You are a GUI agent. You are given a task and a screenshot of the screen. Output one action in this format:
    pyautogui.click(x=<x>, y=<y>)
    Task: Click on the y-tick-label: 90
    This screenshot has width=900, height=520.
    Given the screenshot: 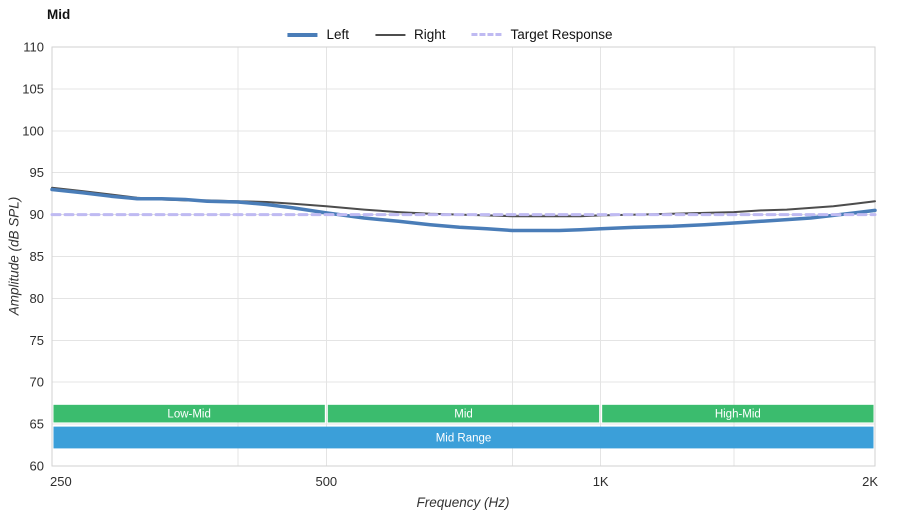 What is the action you would take?
    pyautogui.click(x=37, y=214)
    